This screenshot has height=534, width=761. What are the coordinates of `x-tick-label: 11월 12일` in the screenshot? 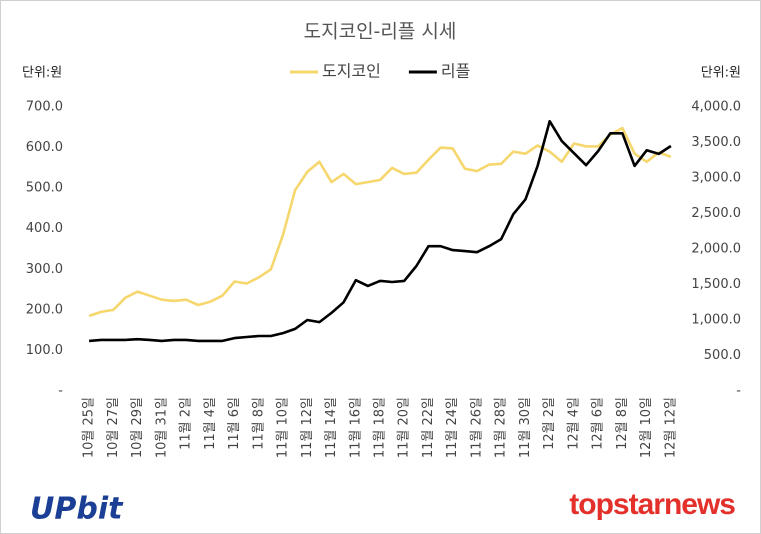 It's located at (307, 427).